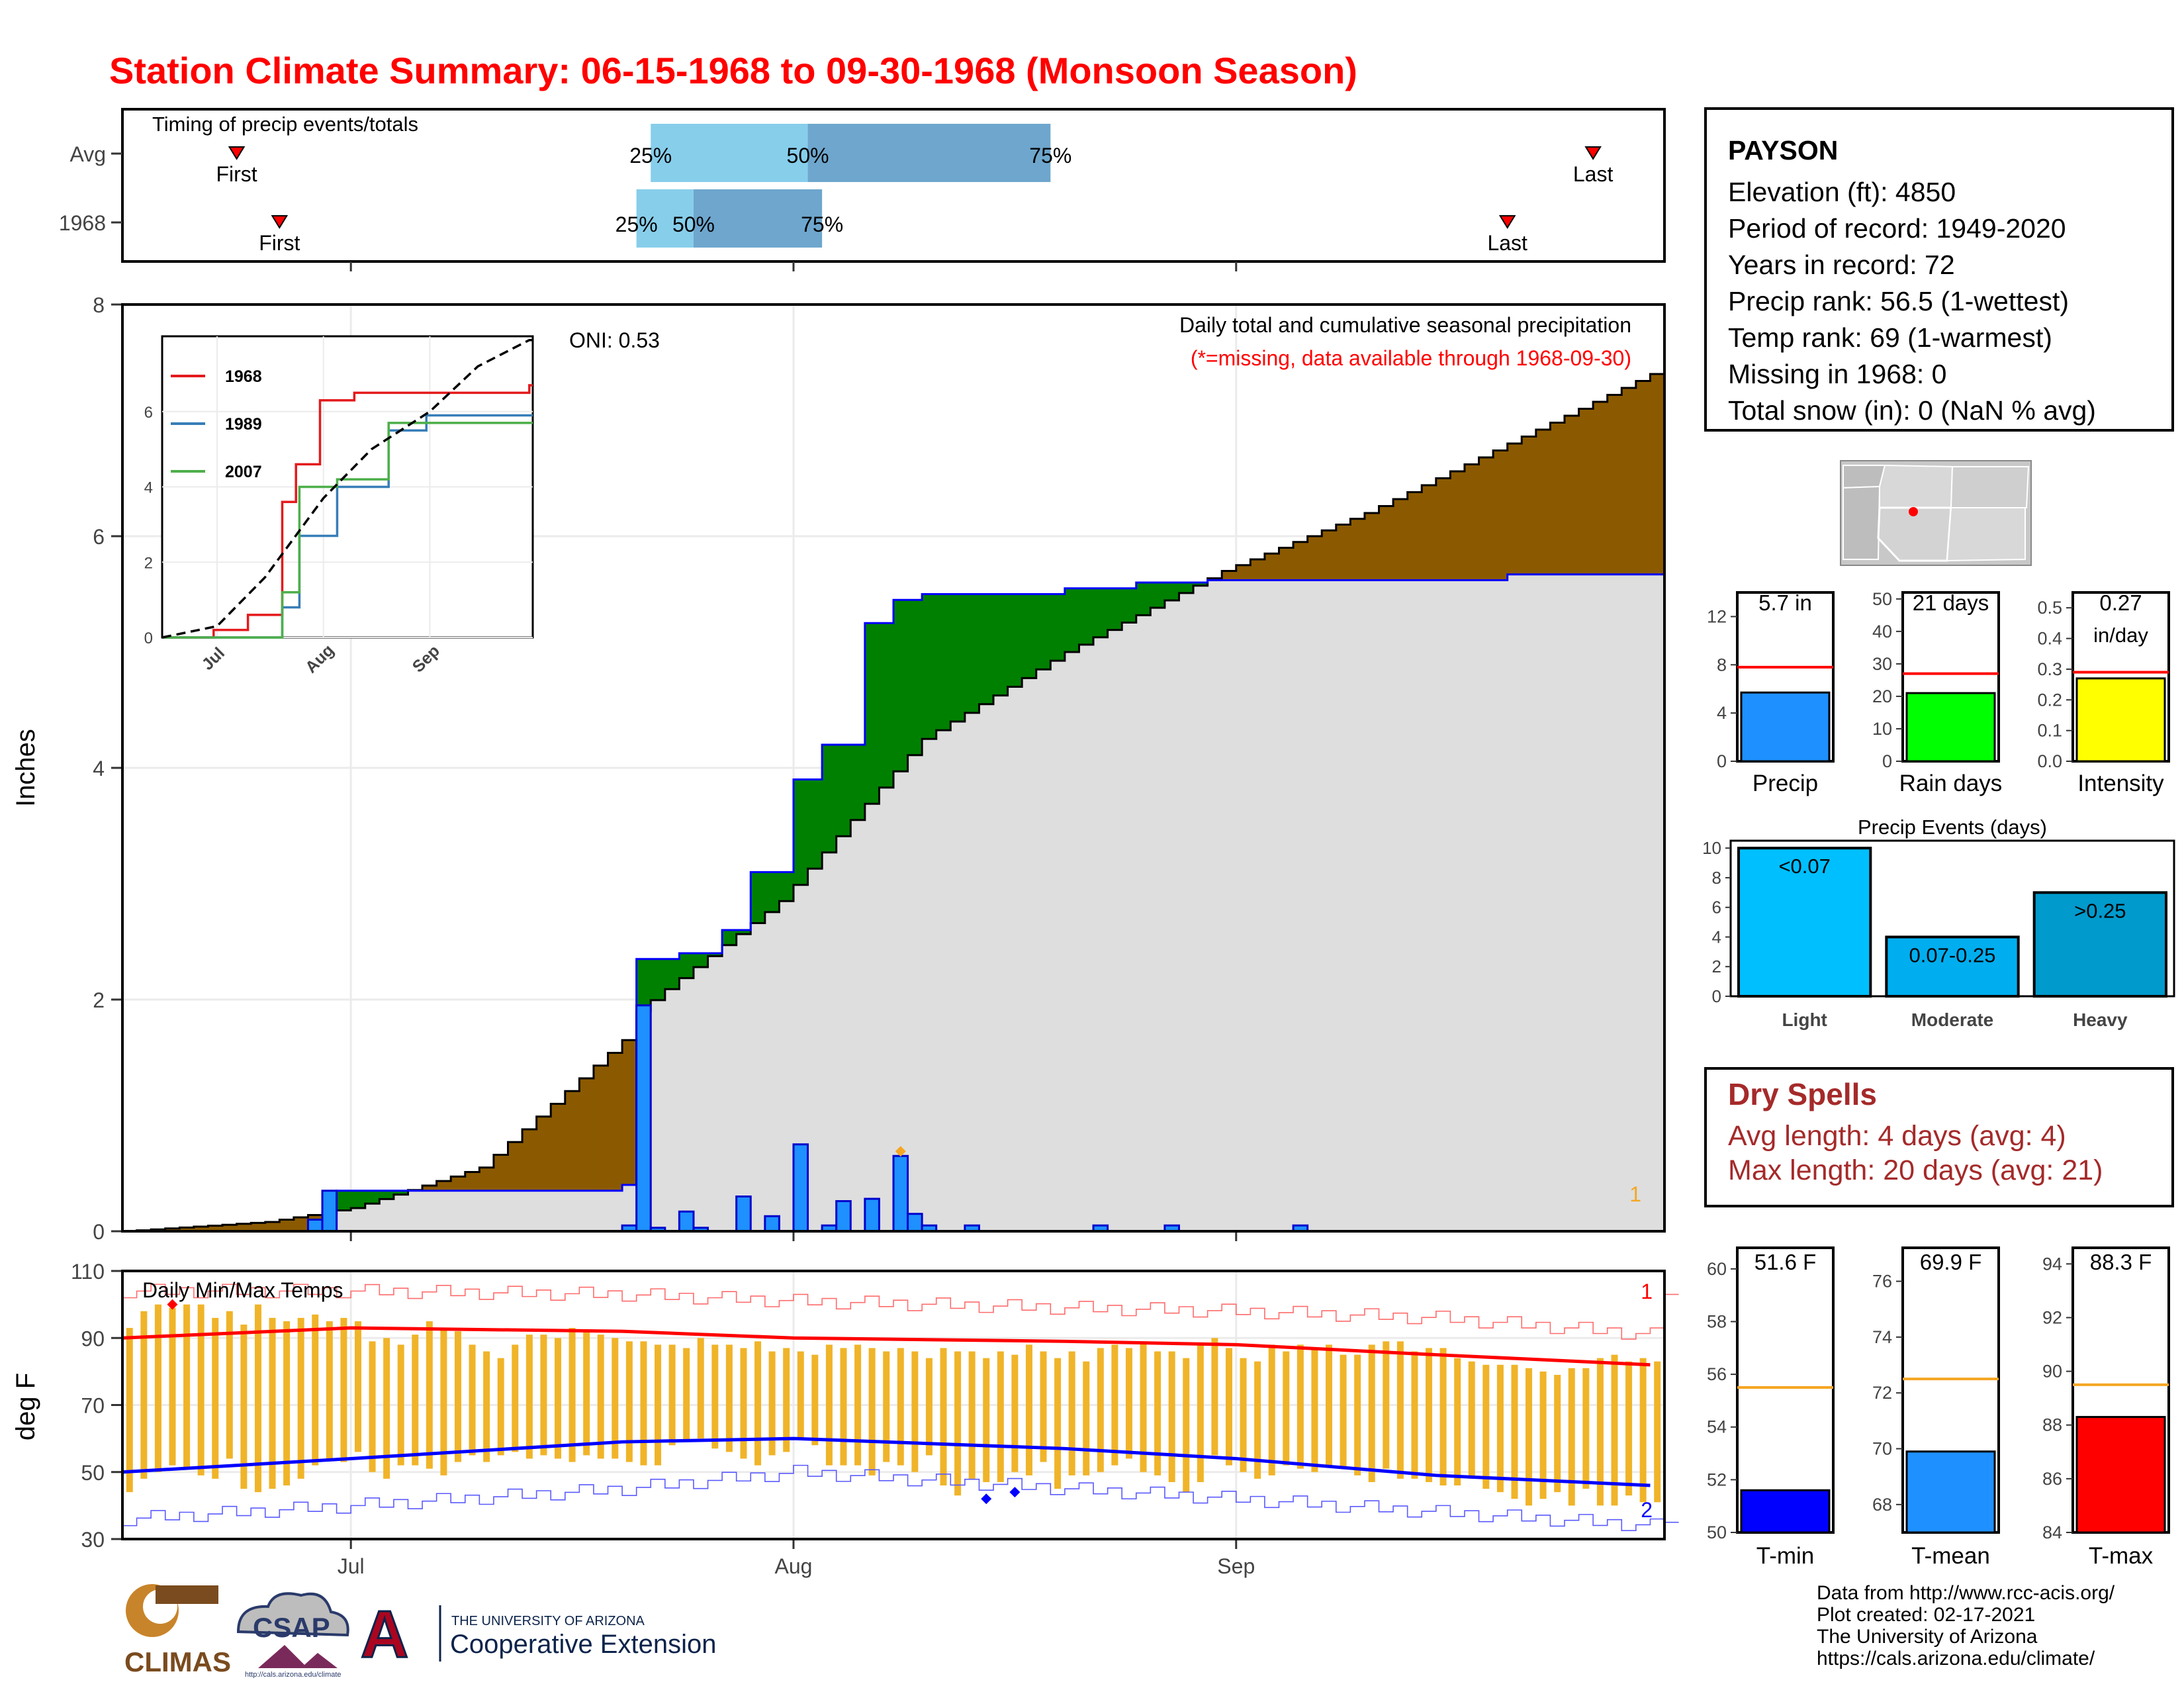 The width and height of the screenshot is (2184, 1688). I want to click on mini-bar-value, so click(1951, 727).